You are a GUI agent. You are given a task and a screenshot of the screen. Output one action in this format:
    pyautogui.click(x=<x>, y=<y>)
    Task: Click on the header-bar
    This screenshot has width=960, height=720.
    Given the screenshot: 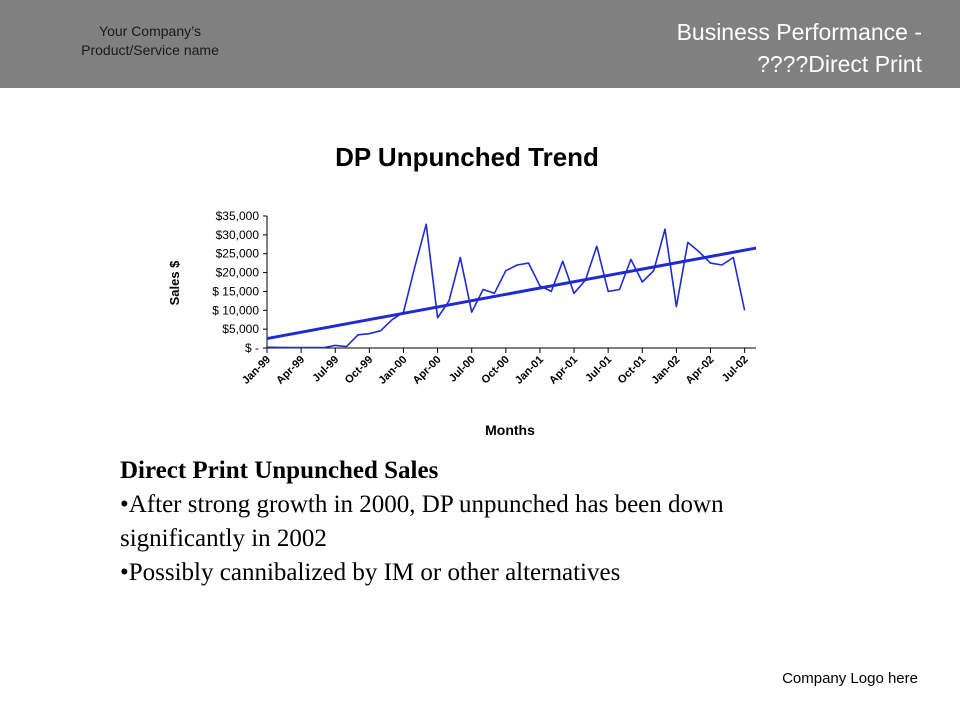 What is the action you would take?
    pyautogui.click(x=480, y=44)
    